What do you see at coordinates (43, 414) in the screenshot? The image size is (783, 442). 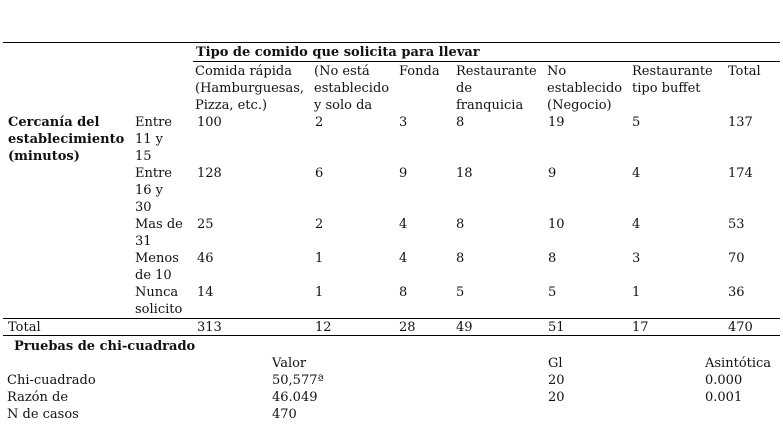 I see `chi-row-label: N de casos` at bounding box center [43, 414].